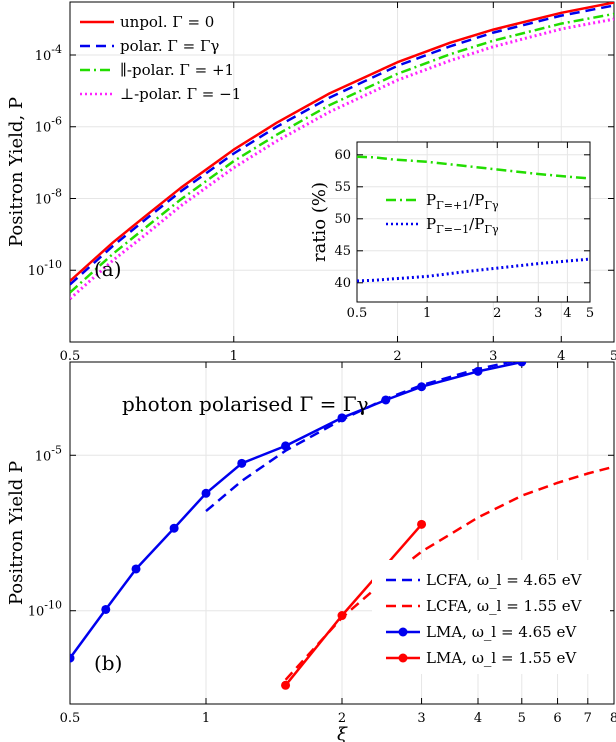  I want to click on y-tick-label: 10⁻⁵, so click(48, 453).